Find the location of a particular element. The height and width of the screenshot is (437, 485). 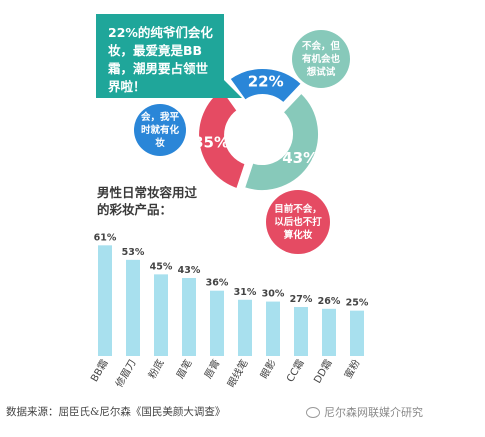

bar-category-label: 粉底 is located at coordinates (155, 369).